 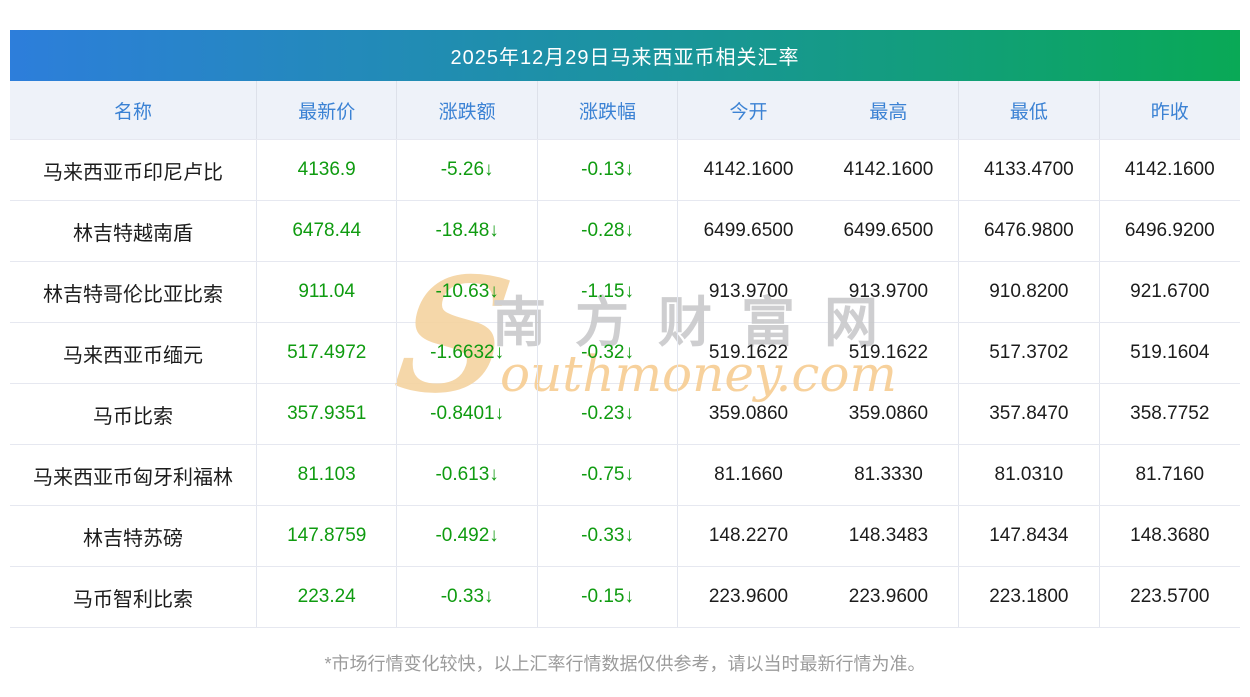 What do you see at coordinates (889, 475) in the screenshot?
I see `high-price: 81.3330` at bounding box center [889, 475].